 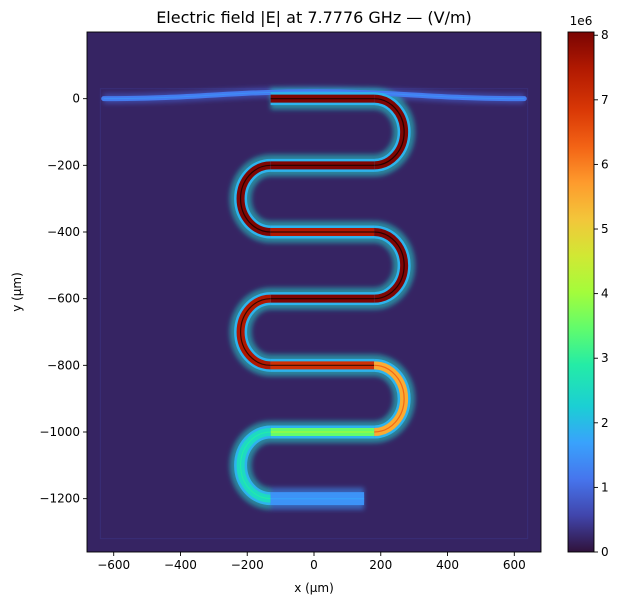 I want to click on y-tick-label: −1000, so click(x=59, y=432).